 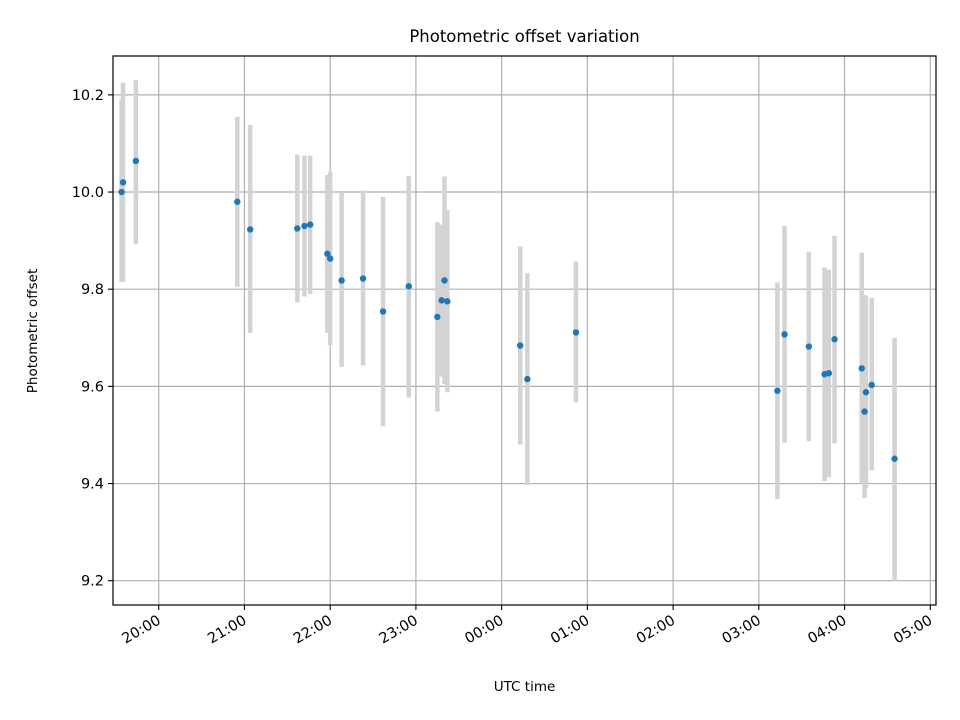 I want to click on y-tick-label: 9.2, so click(x=92, y=582).